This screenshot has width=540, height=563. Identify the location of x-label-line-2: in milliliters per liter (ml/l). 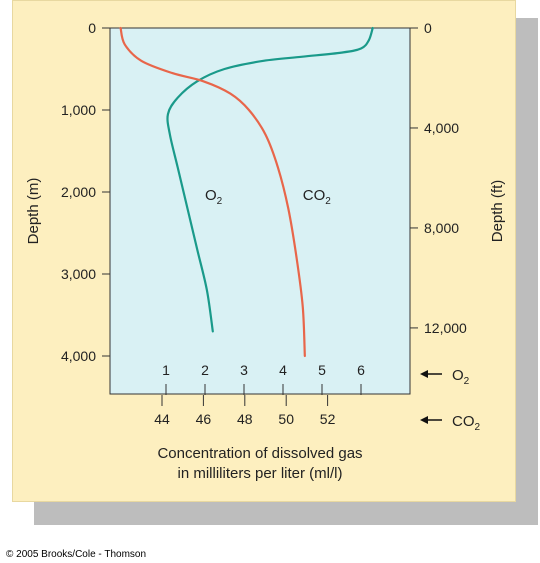
(259, 473).